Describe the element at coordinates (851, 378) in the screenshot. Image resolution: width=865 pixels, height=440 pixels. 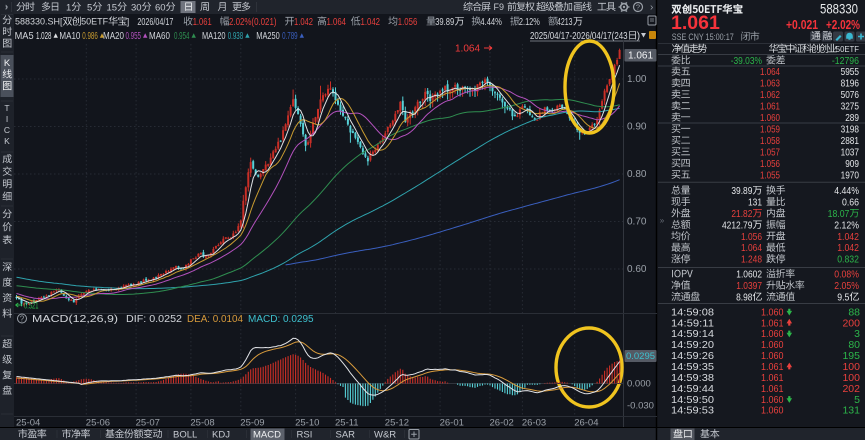
I see `svg-text: 100` at that location.